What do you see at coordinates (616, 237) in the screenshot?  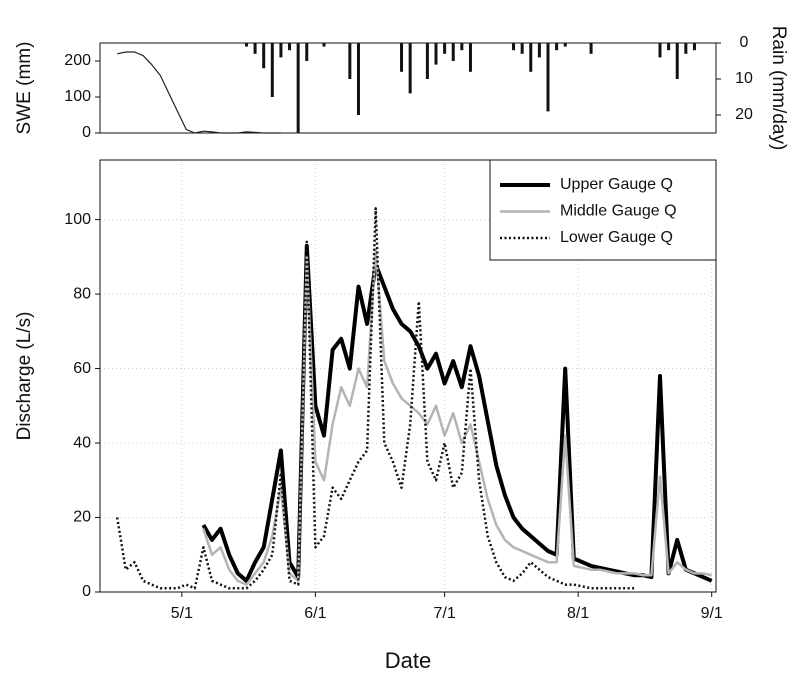 I see `legend-label: Lower Gauge Q` at bounding box center [616, 237].